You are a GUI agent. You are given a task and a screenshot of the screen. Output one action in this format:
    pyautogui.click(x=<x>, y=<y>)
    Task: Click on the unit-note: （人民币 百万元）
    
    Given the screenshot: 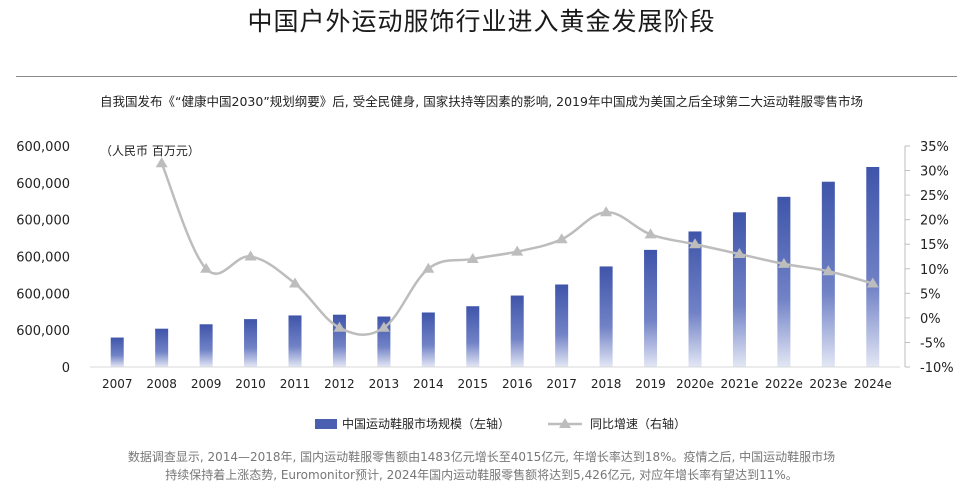 What is the action you would take?
    pyautogui.click(x=150, y=151)
    